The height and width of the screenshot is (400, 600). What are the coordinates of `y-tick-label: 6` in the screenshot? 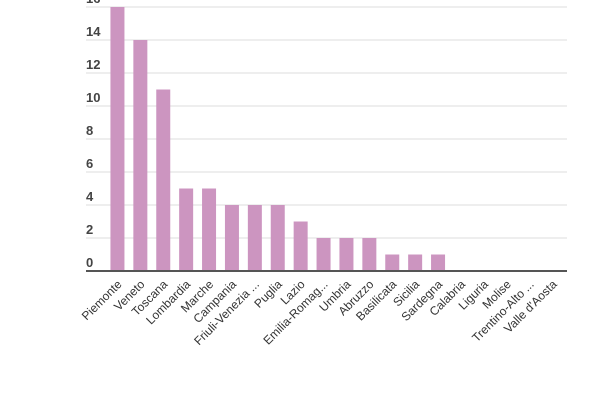 It's located at (89, 163).